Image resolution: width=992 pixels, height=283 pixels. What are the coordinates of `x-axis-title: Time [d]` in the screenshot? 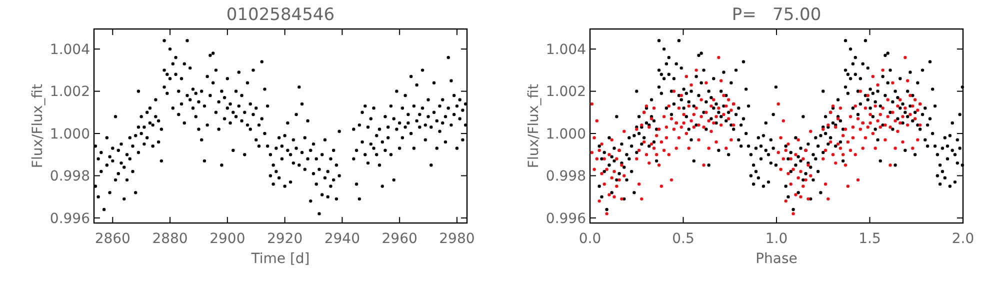 It's located at (280, 259).